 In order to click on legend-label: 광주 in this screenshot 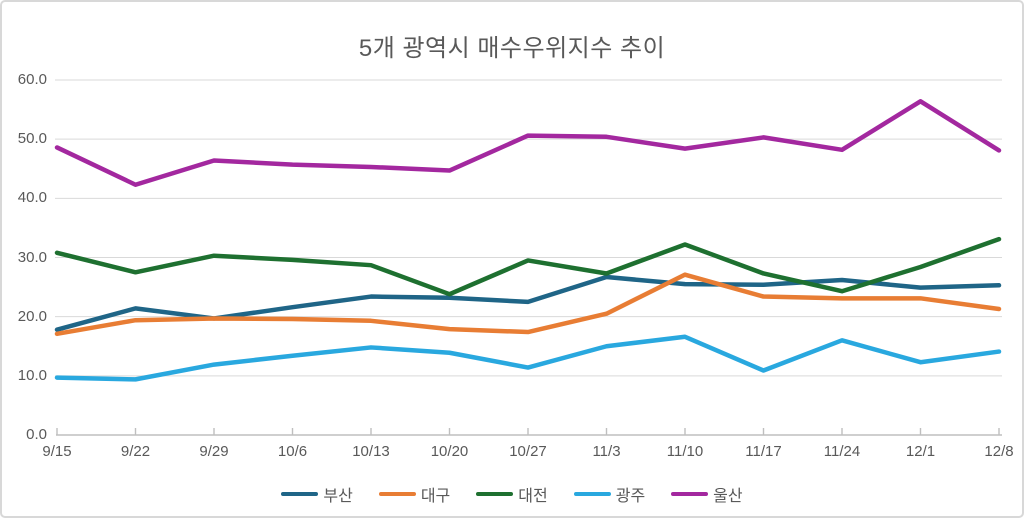, I will do `click(630, 496)`.